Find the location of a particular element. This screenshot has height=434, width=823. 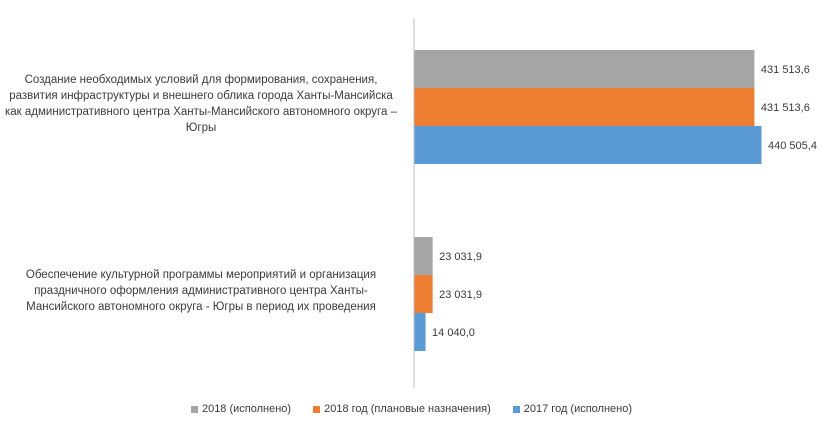

legend-item-2017-executed: 2017 год (исполнено) is located at coordinates (572, 409).